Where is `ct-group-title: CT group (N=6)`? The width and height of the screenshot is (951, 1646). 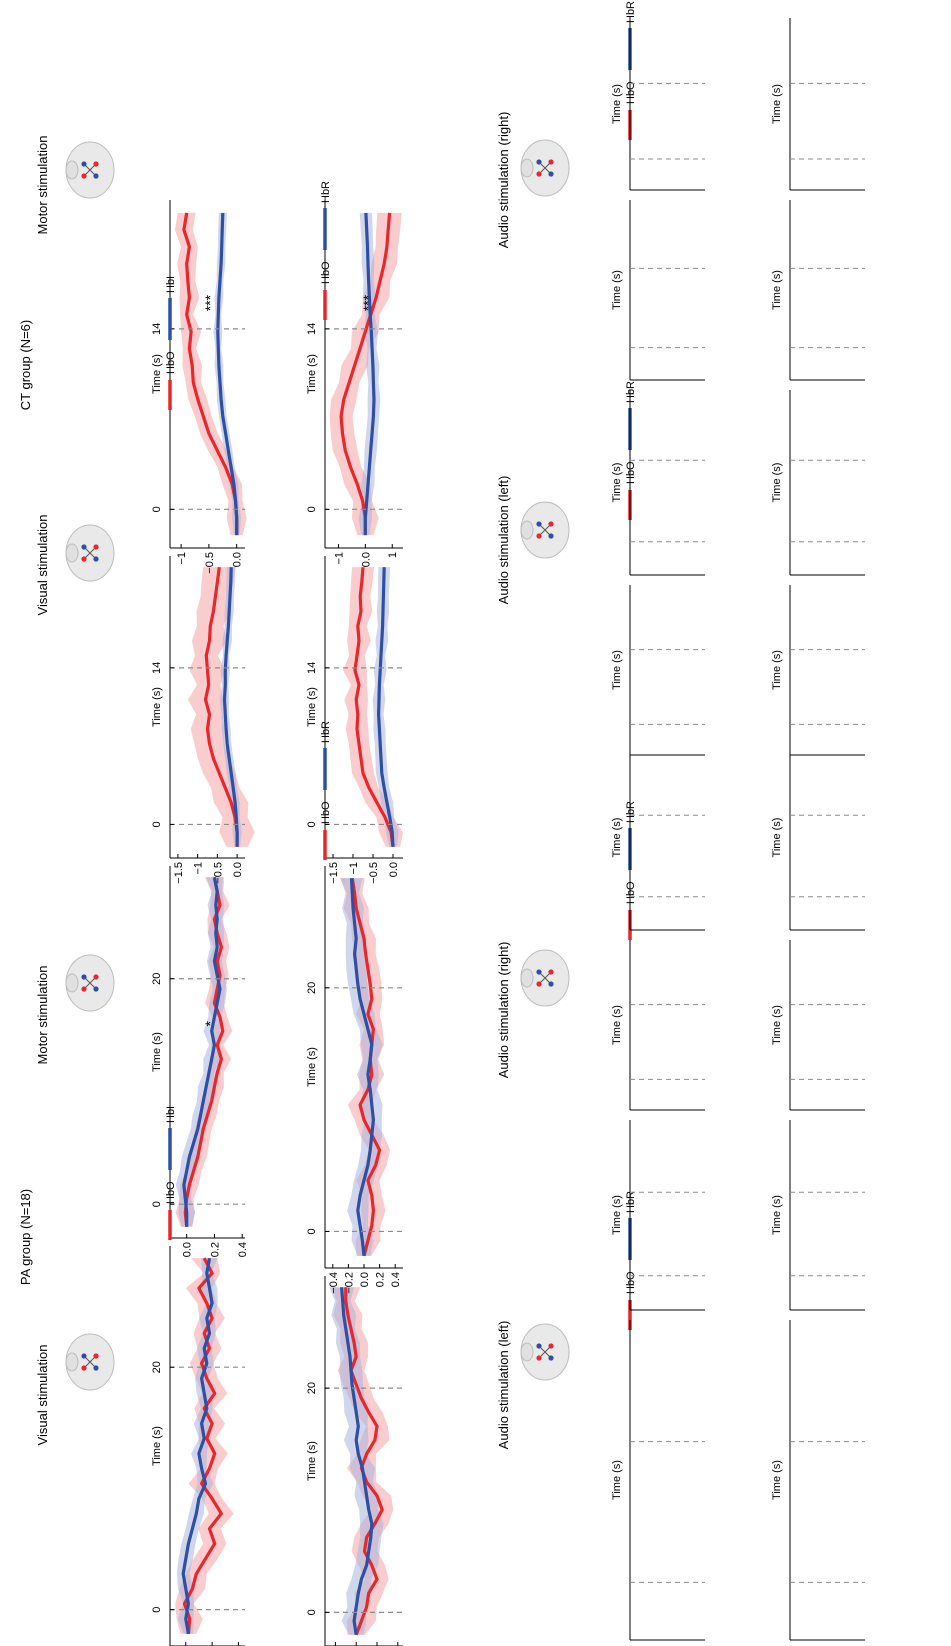 ct-group-title: CT group (N=6) is located at coordinates (25, 365).